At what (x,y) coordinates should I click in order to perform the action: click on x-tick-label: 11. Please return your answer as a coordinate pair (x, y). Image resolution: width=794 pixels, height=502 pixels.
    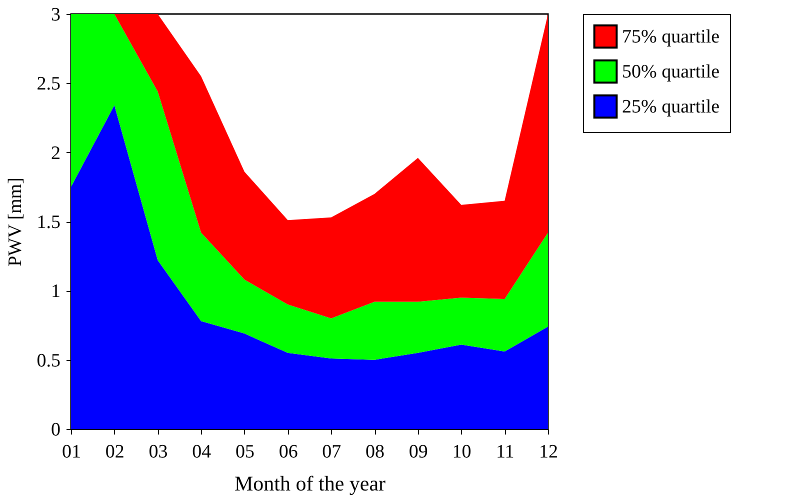
    Looking at the image, I should click on (505, 452).